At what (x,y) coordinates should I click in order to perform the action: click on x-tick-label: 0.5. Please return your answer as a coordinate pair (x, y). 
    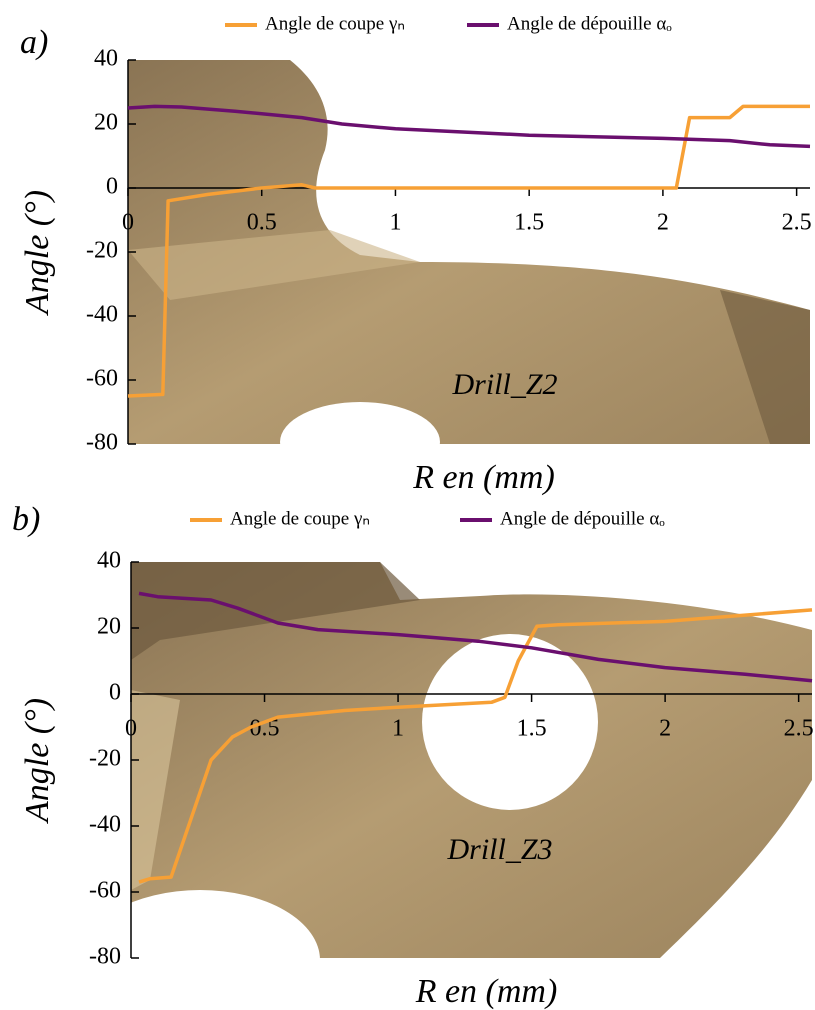
    Looking at the image, I should click on (262, 223).